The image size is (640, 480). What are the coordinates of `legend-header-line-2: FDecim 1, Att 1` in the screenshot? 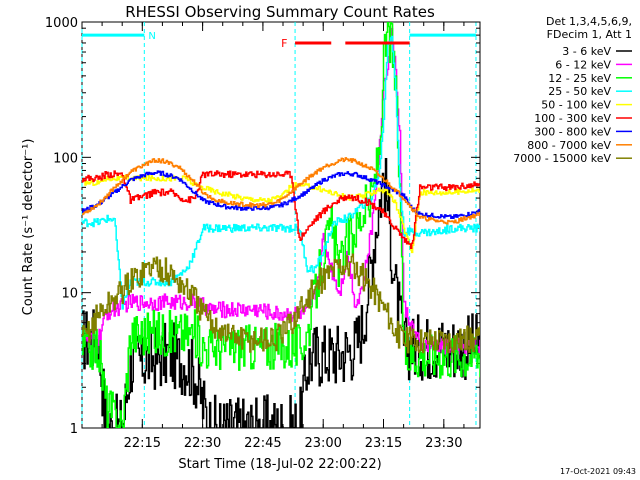 It's located at (589, 34).